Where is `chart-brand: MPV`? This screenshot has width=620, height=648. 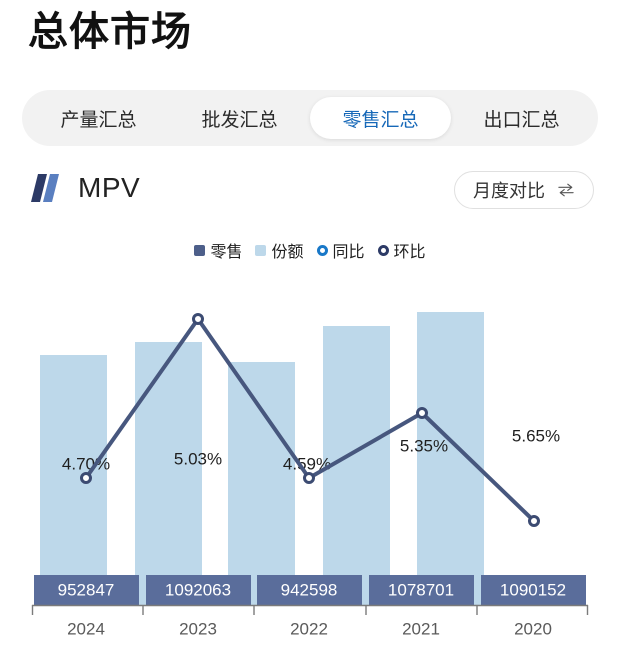 chart-brand: MPV is located at coordinates (84, 188).